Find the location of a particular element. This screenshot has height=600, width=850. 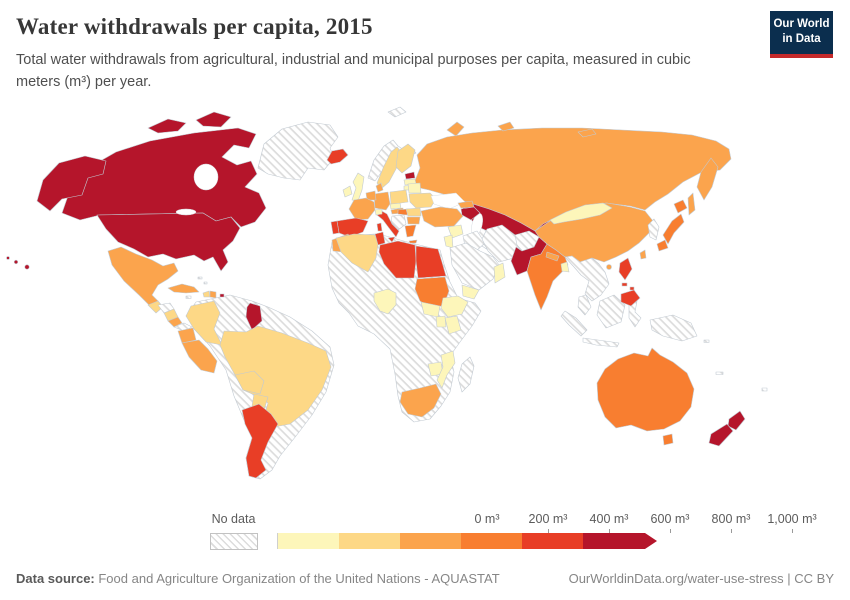

country-australia-tasmania is located at coordinates (668, 439).